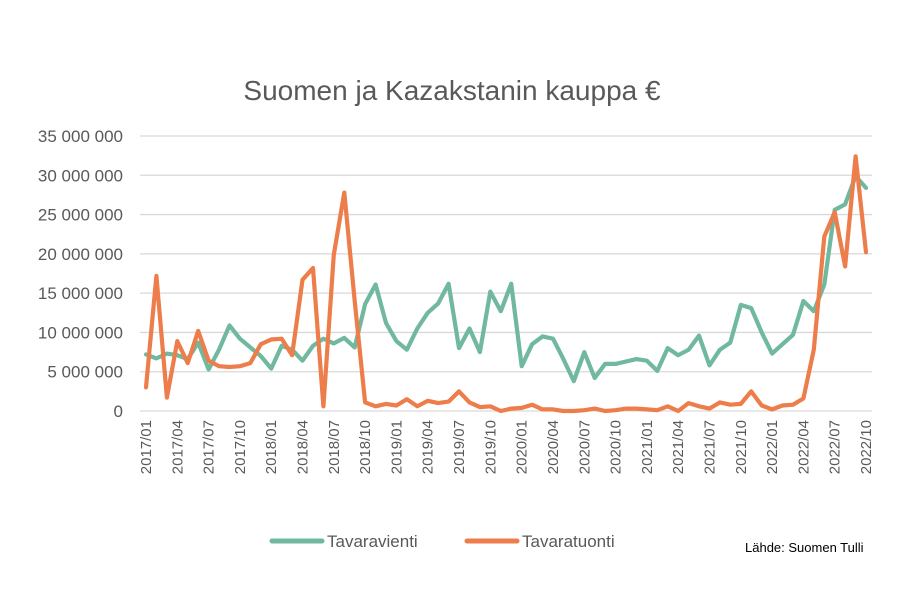 The image size is (900, 600). Describe the element at coordinates (835, 447) in the screenshot. I see `x-tick-label: 2022/07` at that location.